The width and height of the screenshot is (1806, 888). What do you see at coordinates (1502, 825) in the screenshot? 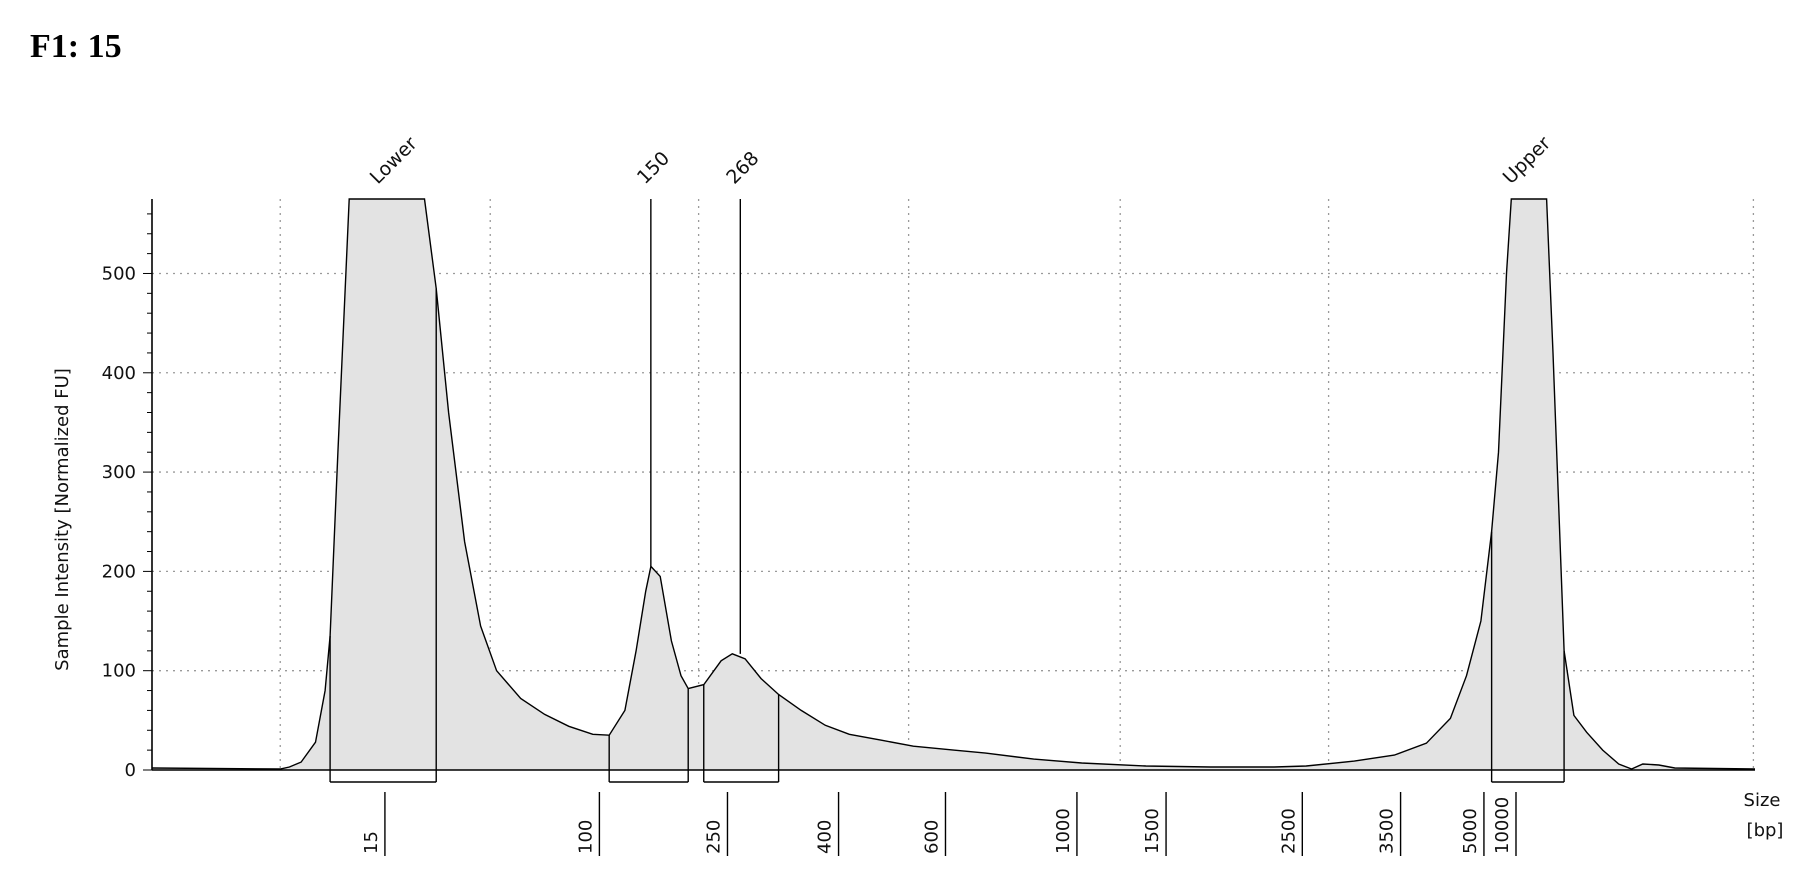
I see `ladder-label-10000: 10000` at bounding box center [1502, 825].